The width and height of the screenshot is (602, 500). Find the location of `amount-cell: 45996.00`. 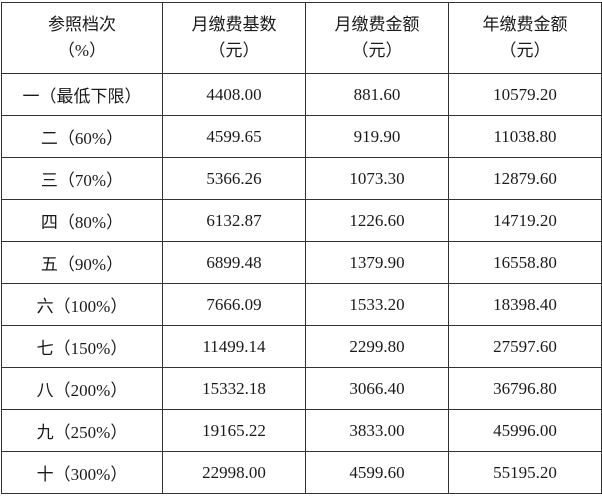

amount-cell: 45996.00 is located at coordinates (525, 430).